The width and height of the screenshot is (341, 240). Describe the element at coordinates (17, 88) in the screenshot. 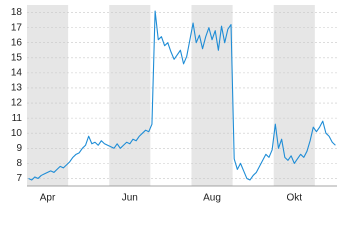

I see `y-tick-label: 13` at that location.